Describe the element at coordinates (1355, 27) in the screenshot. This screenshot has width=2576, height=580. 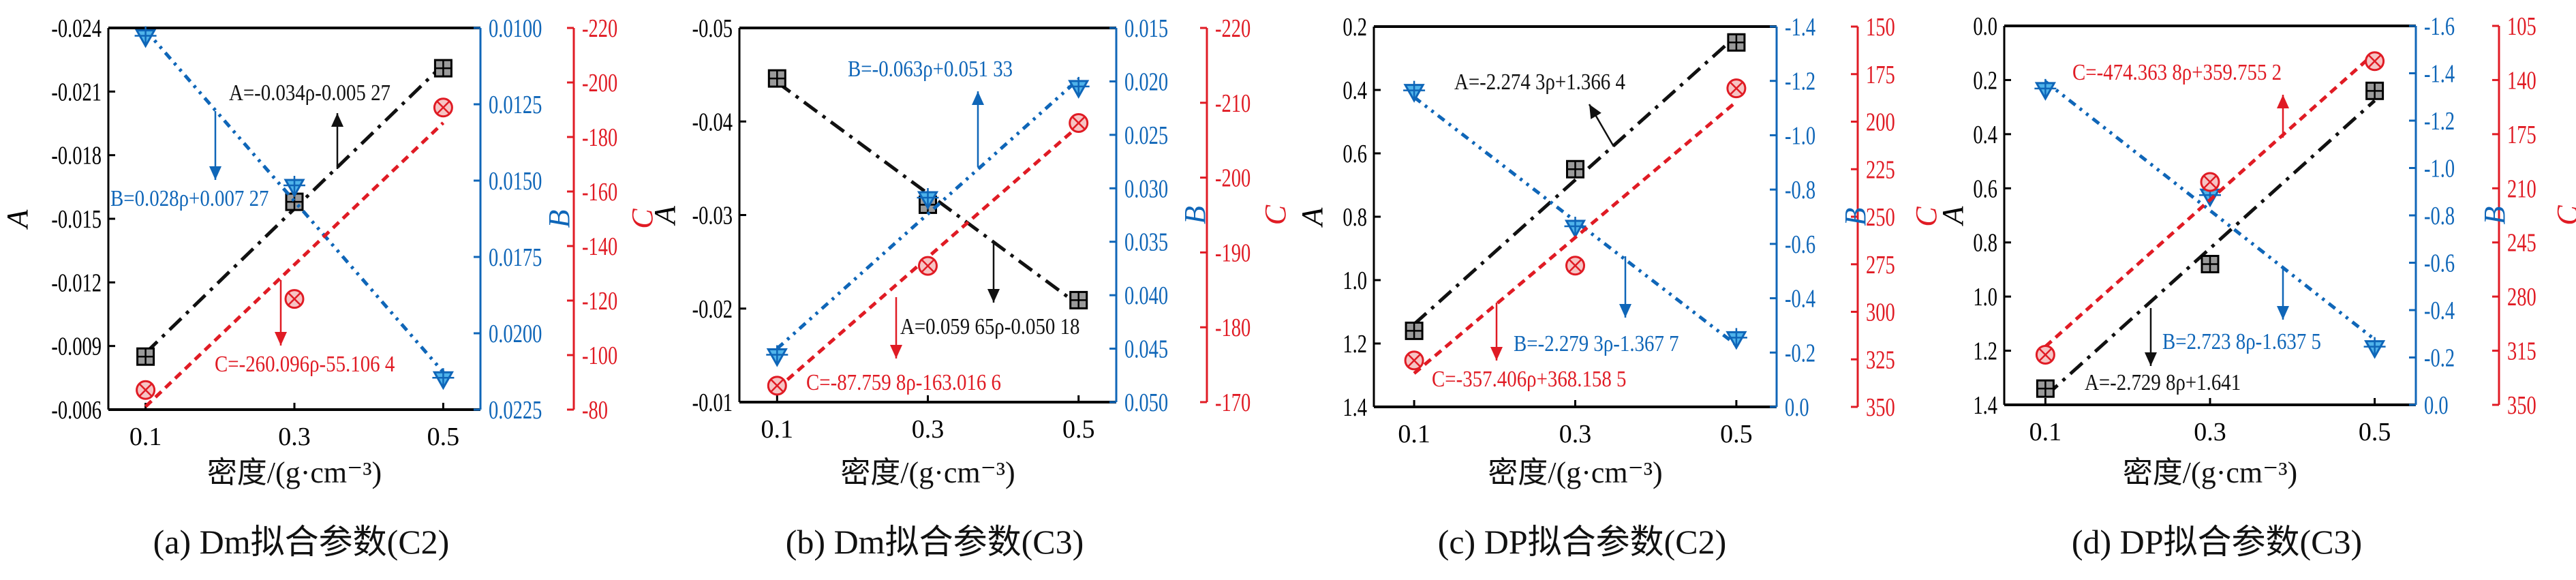
I see `a-axis-tick-label: 0.2` at that location.